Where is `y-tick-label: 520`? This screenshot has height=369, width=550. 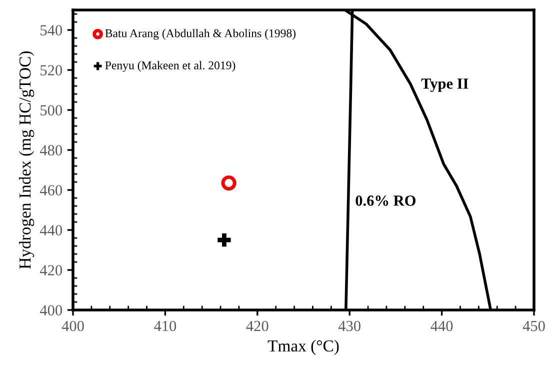
y-tick-label: 520 is located at coordinates (51, 70).